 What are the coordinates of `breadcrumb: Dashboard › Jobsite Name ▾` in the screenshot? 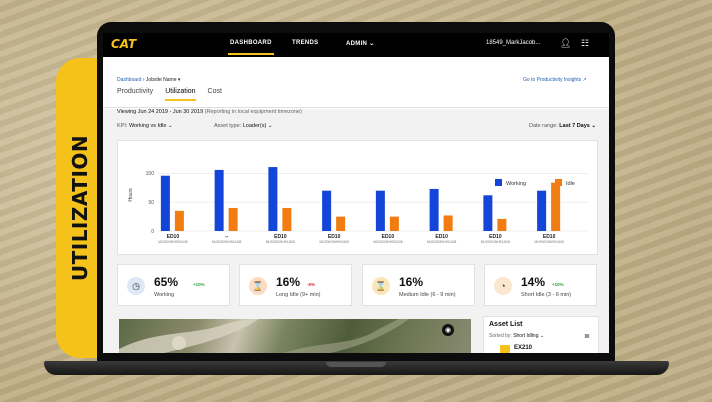 It's located at (148, 80).